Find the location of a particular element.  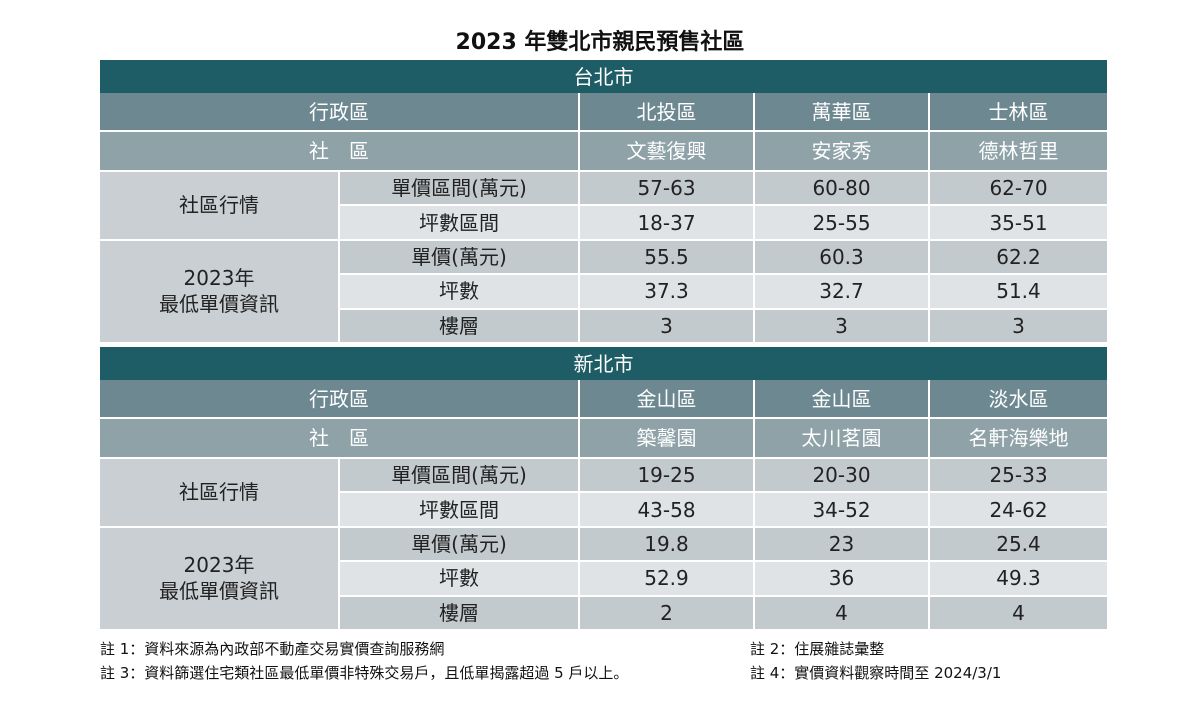

table-title: 2023 年雙北市親民預售社區 is located at coordinates (600, 42).